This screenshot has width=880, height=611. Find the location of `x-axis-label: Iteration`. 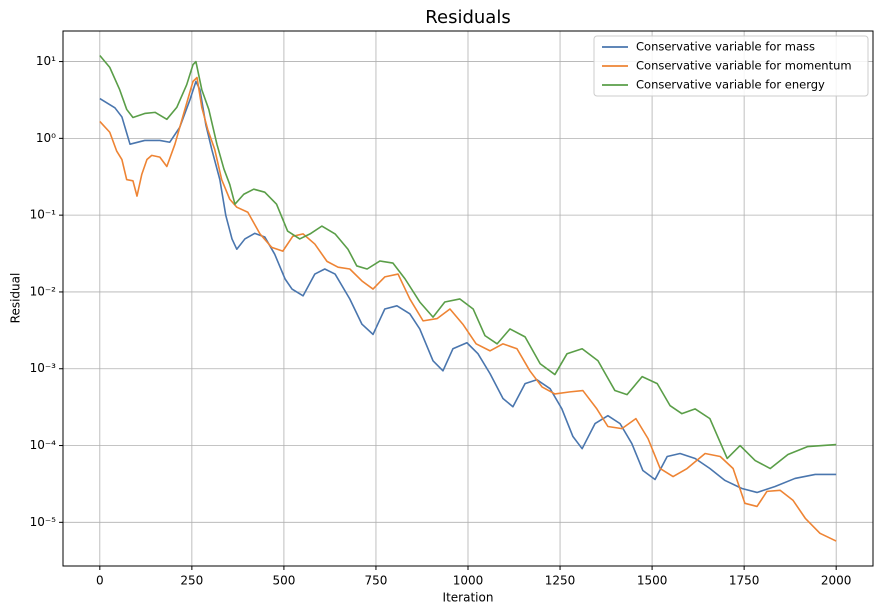

x-axis-label: Iteration is located at coordinates (468, 598).